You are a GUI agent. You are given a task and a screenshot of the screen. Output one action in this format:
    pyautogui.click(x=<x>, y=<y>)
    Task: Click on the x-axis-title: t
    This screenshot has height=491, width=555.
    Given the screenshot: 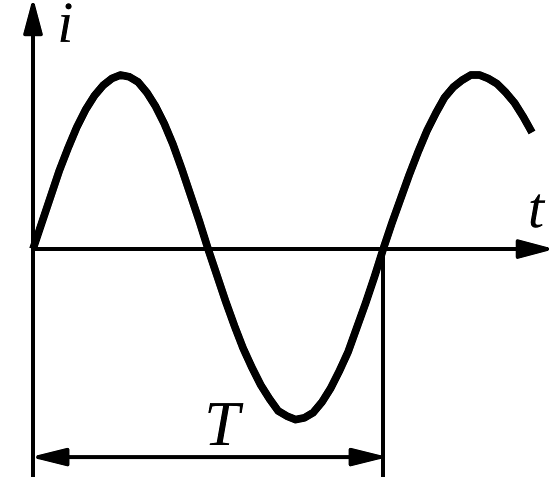 What is the action you would take?
    pyautogui.click(x=538, y=211)
    